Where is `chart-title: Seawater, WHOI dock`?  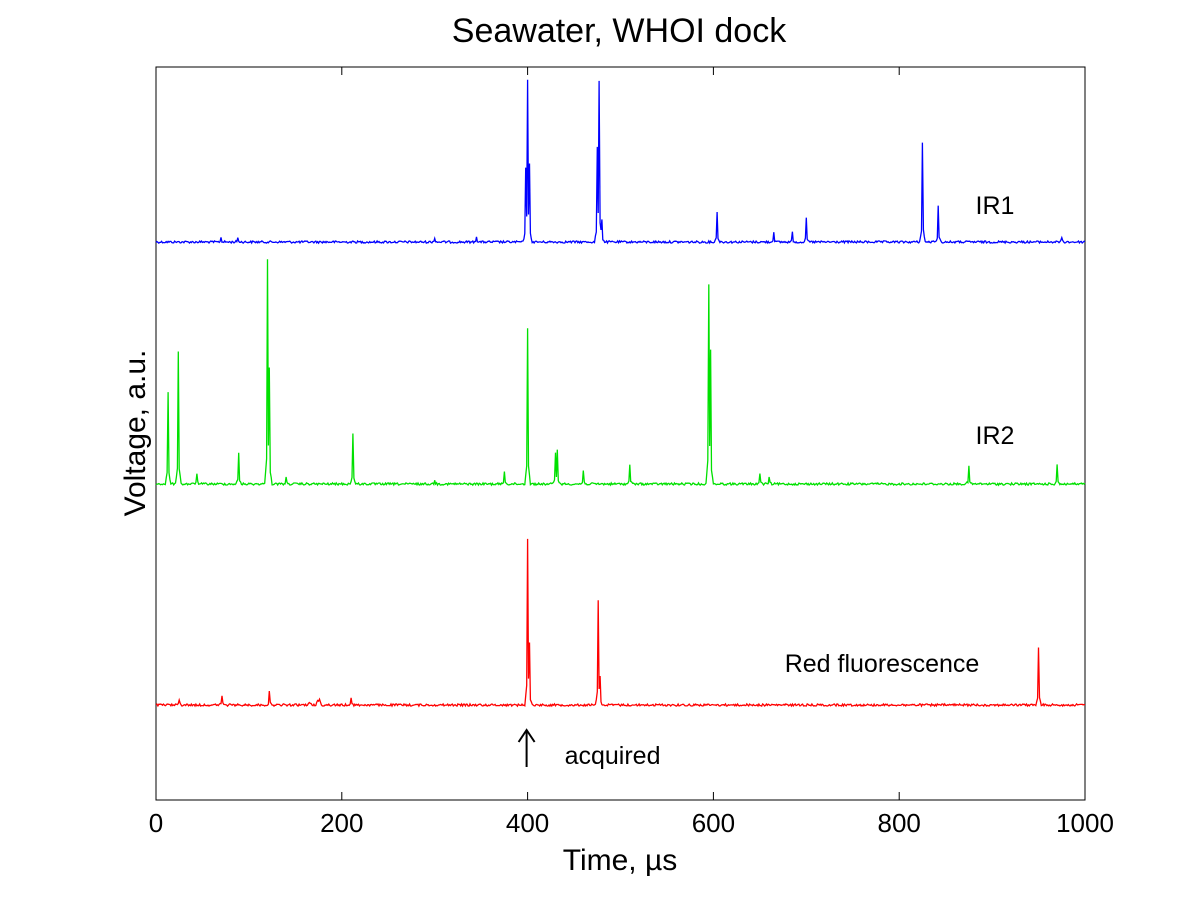
chart-title: Seawater, WHOI dock is located at coordinates (619, 31).